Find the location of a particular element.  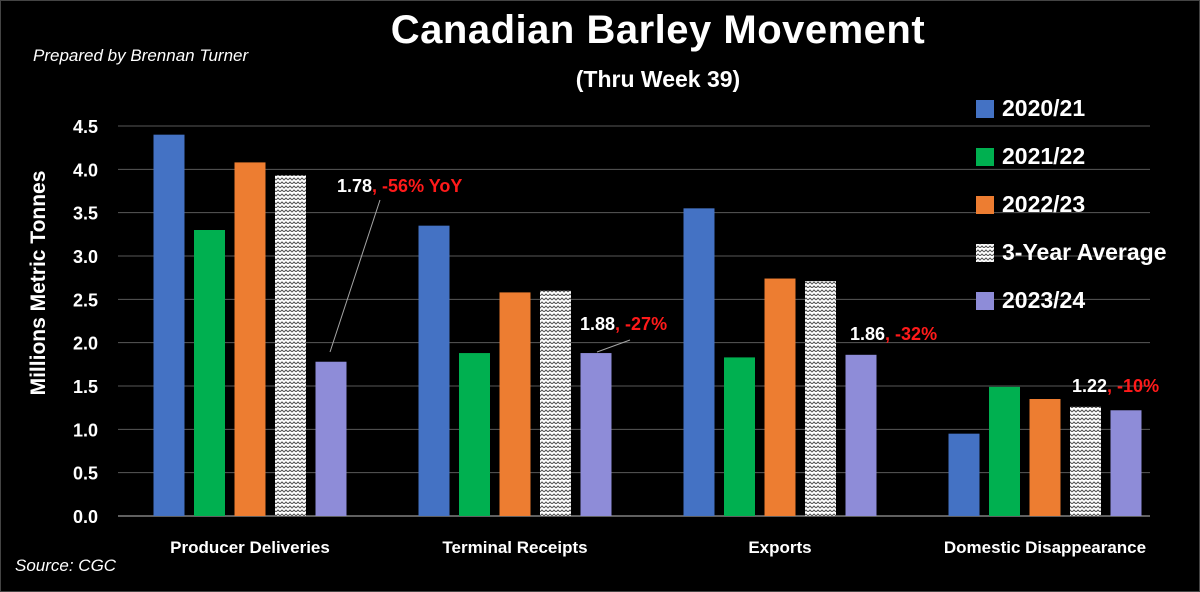

annotation-change: , -10% is located at coordinates (1133, 386).